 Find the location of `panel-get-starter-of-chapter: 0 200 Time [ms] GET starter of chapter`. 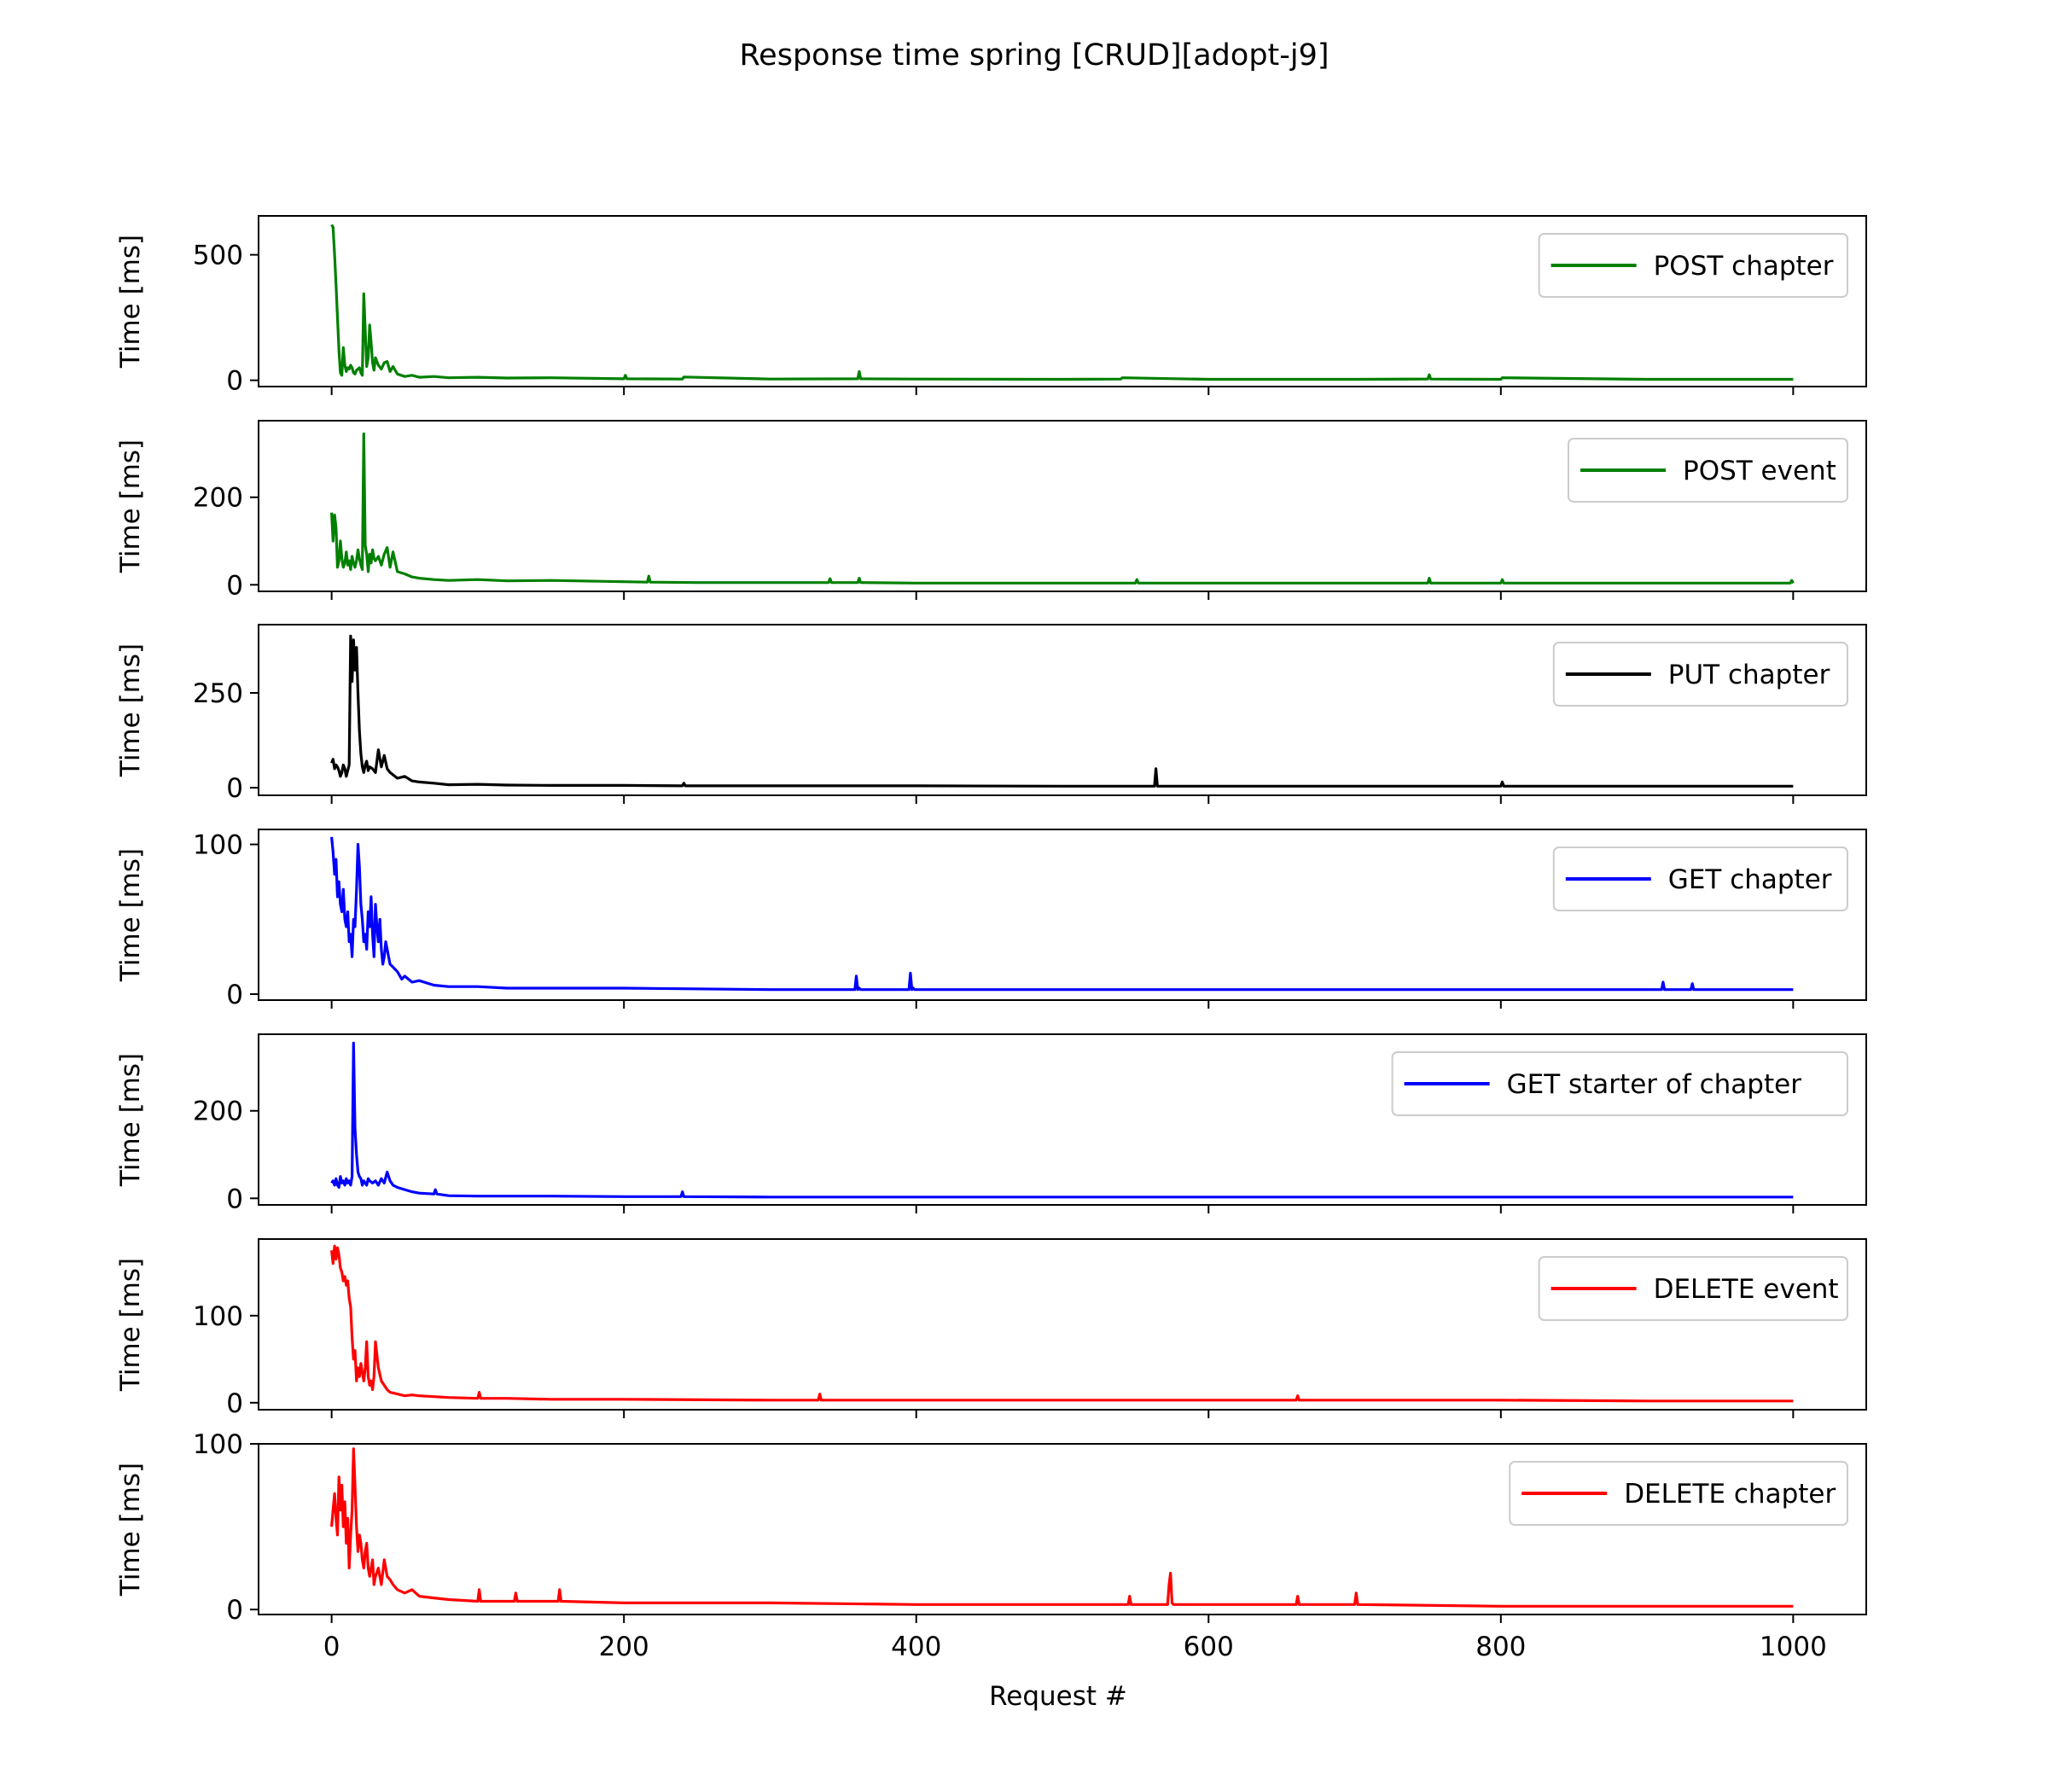

panel-get-starter-of-chapter: 0 200 Time [ms] GET starter of chapter is located at coordinates (991, 1123).